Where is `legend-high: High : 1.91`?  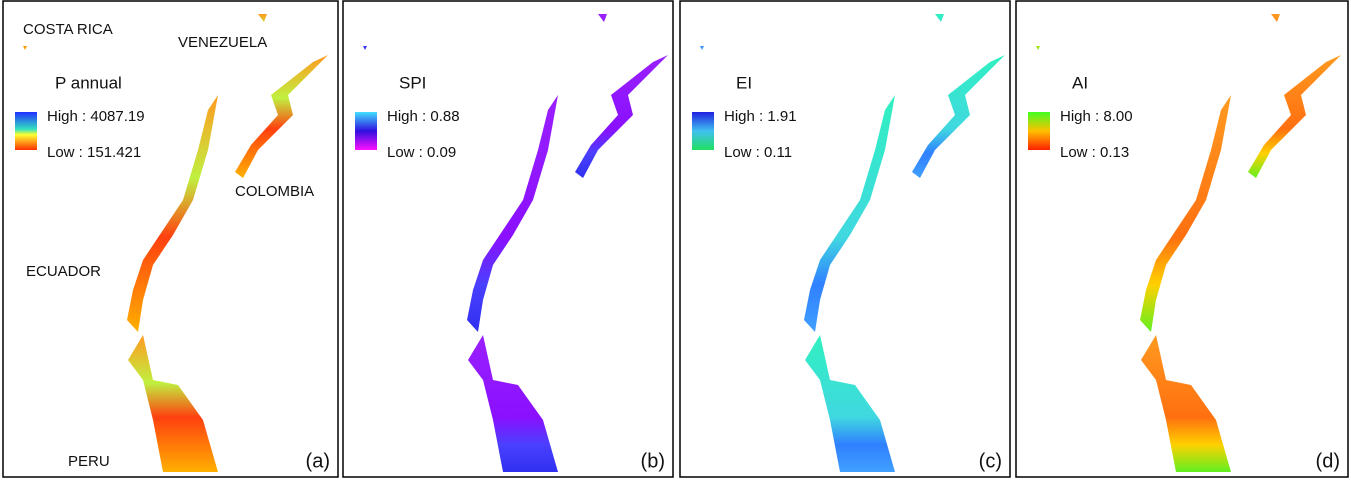
legend-high: High : 1.91 is located at coordinates (760, 116).